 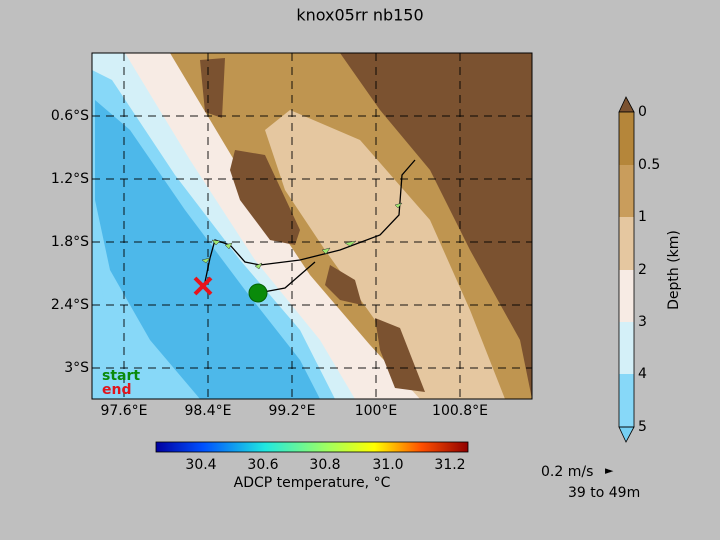 What do you see at coordinates (312, 483) in the screenshot?
I see `temperature-colorbar-label: ADCP temperature, °C` at bounding box center [312, 483].